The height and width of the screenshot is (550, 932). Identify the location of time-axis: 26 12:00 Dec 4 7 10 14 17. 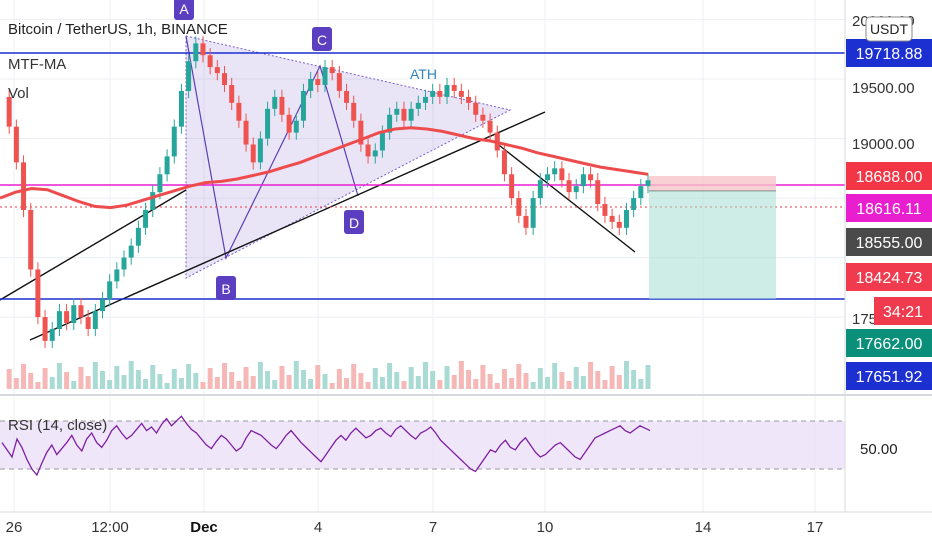
(415, 527).